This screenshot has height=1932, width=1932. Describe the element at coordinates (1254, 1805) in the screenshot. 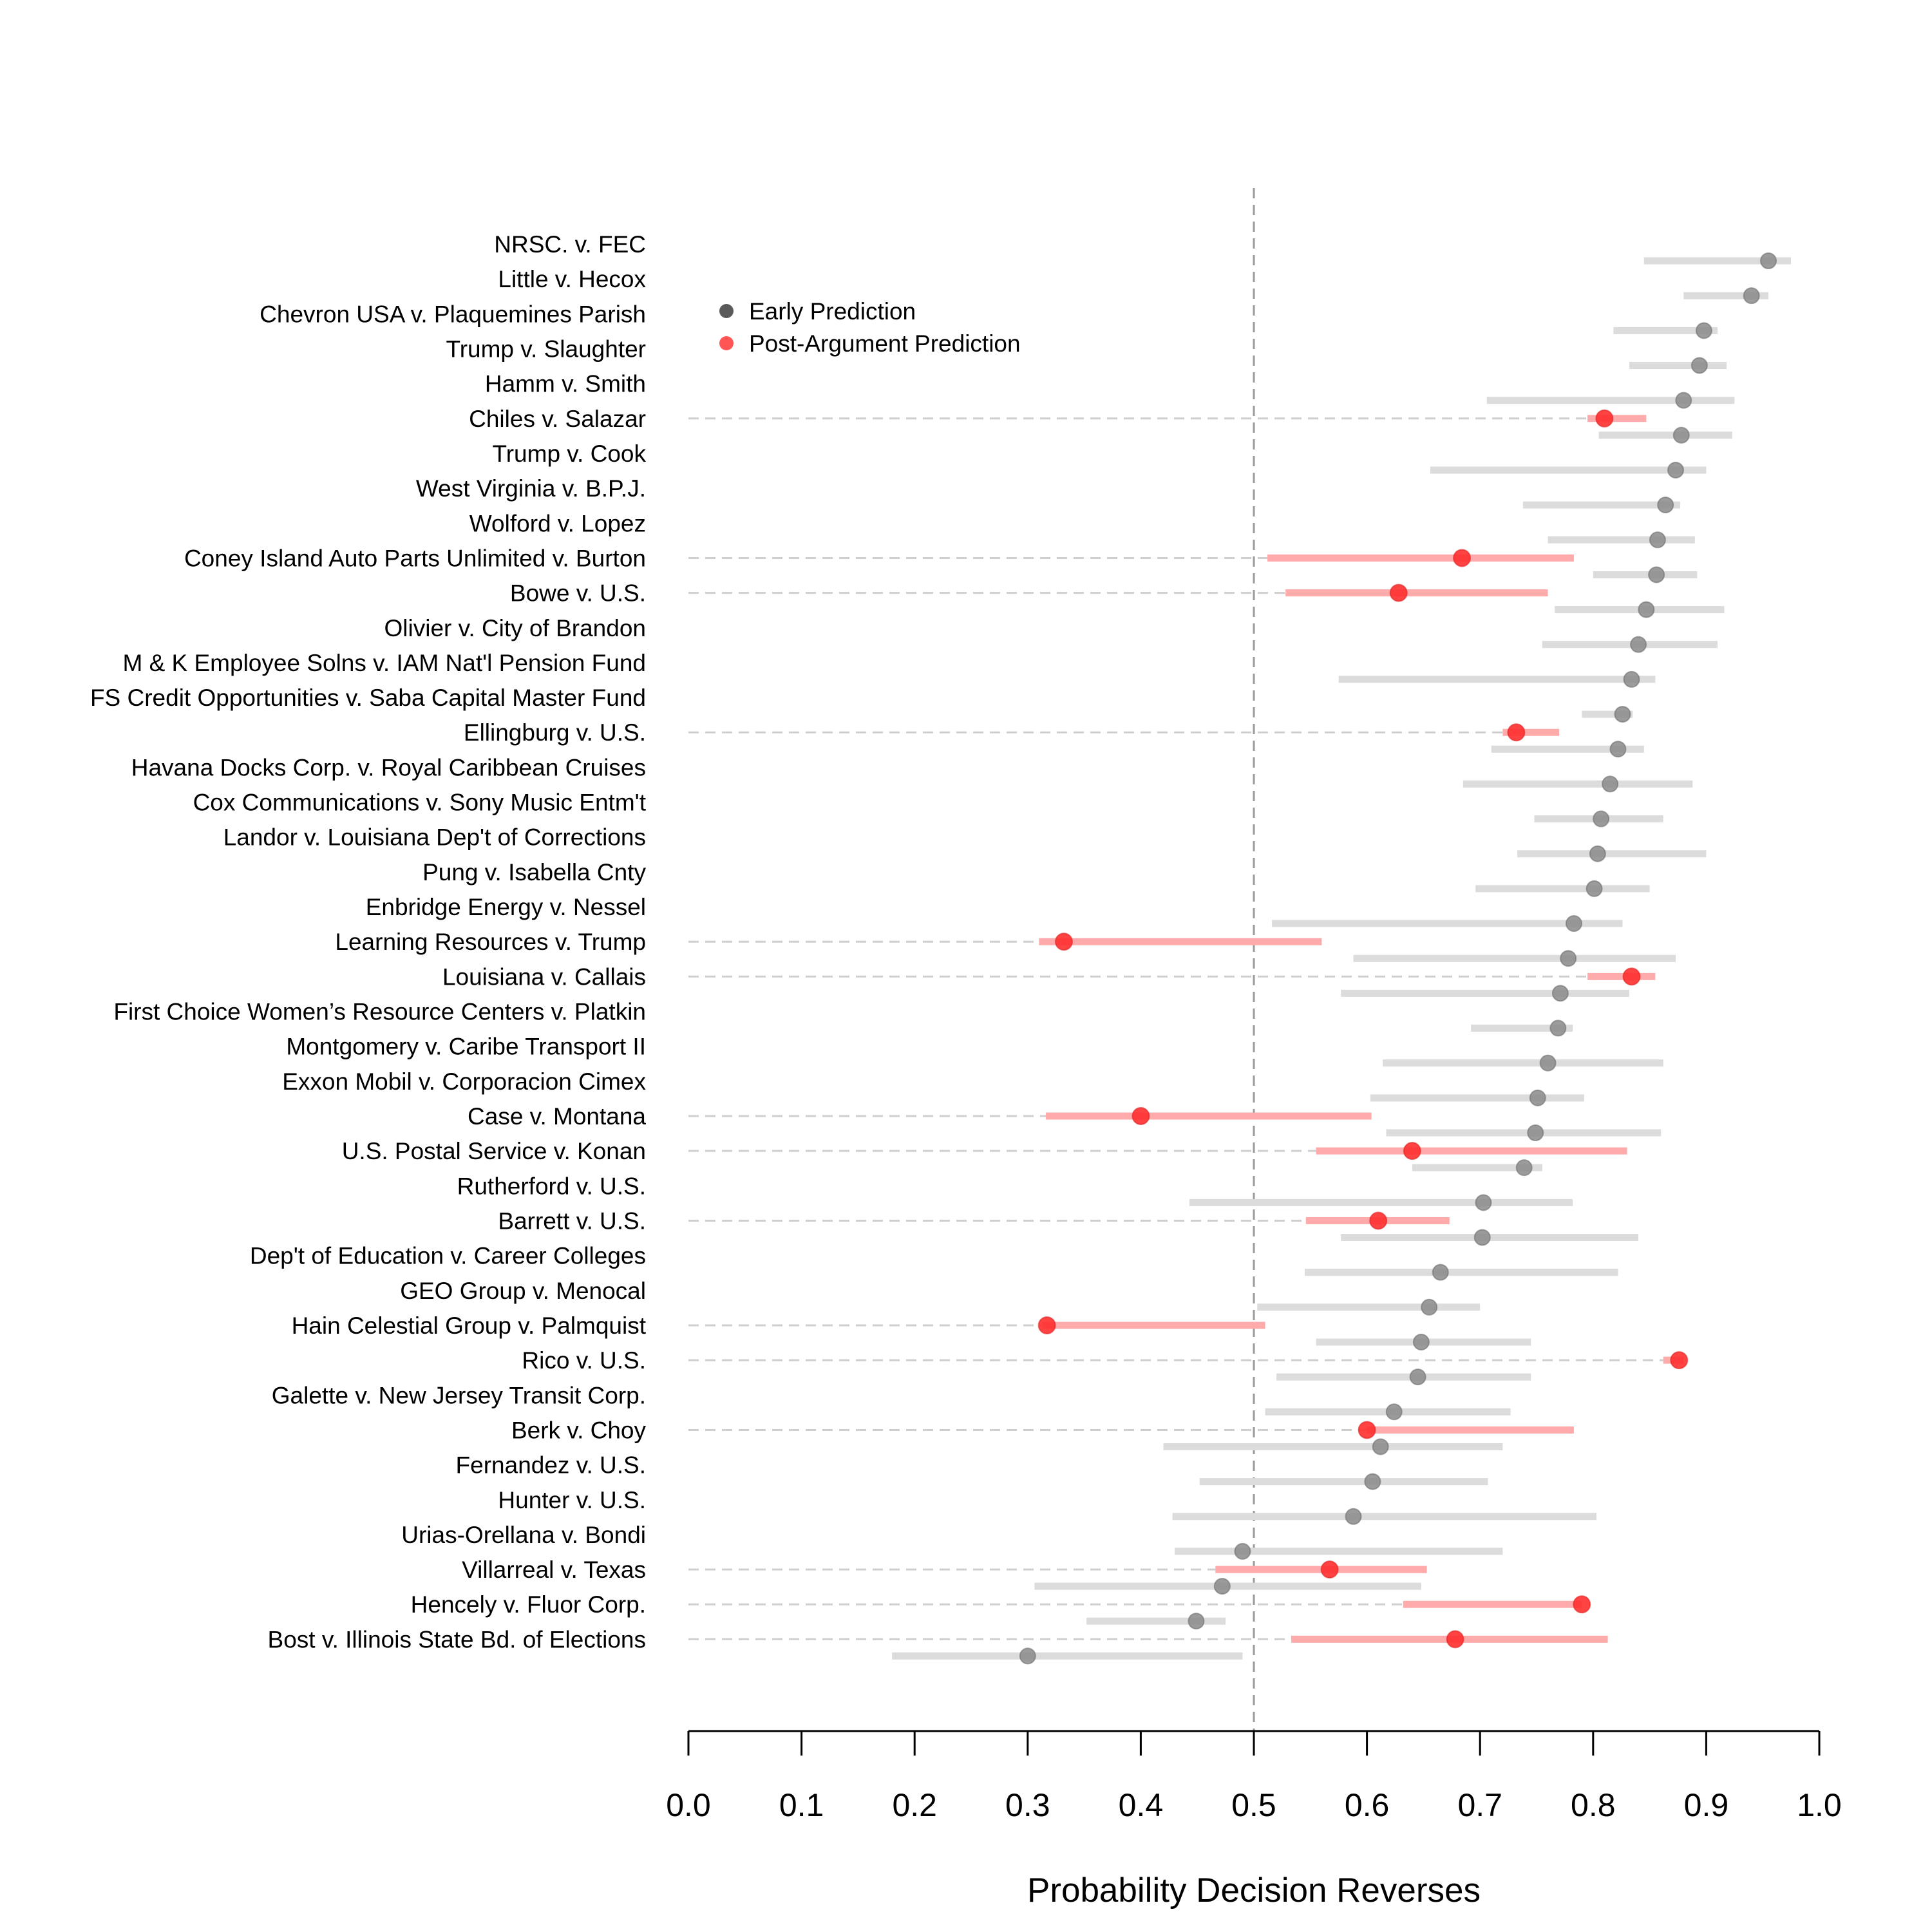

I see `x-tick-label-5: 0.5` at that location.